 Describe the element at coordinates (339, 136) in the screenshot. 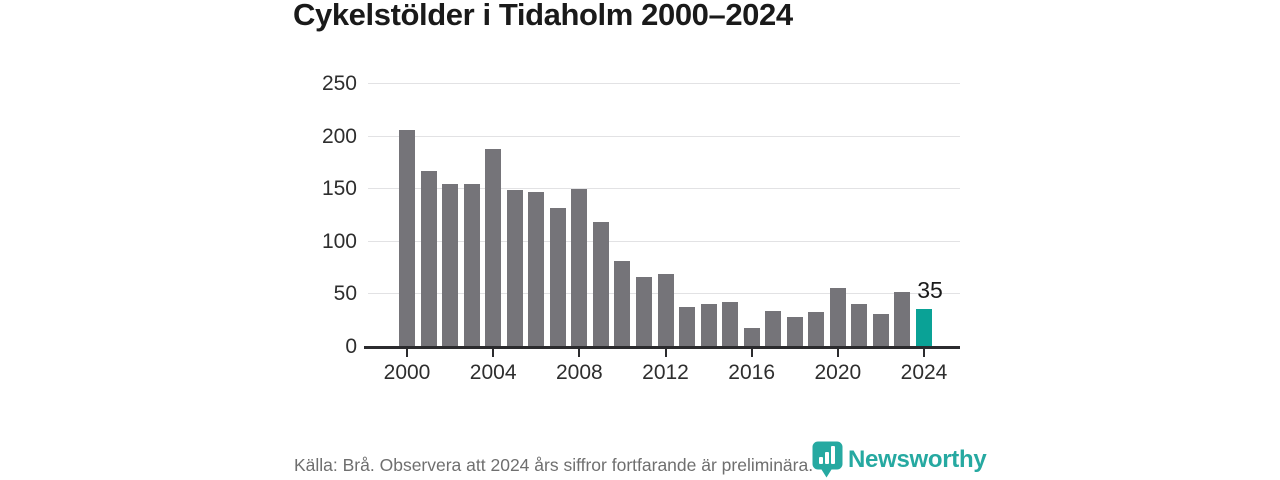

I see `y-axis-label: 200` at that location.